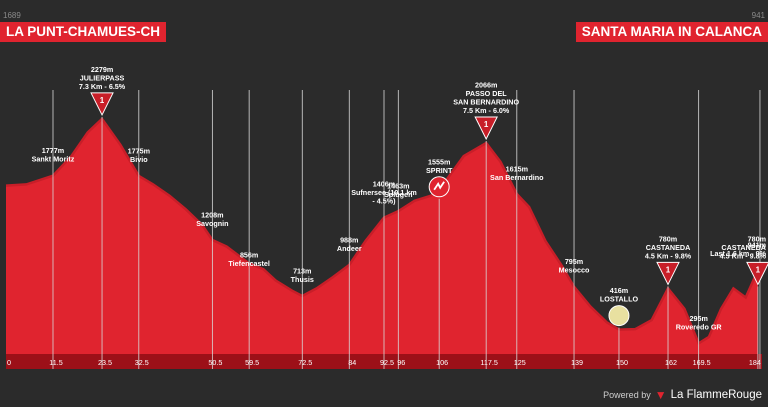 This screenshot has height=407, width=768. What do you see at coordinates (486, 84) in the screenshot?
I see `waypoint-altitude-10: 2066m` at bounding box center [486, 84].